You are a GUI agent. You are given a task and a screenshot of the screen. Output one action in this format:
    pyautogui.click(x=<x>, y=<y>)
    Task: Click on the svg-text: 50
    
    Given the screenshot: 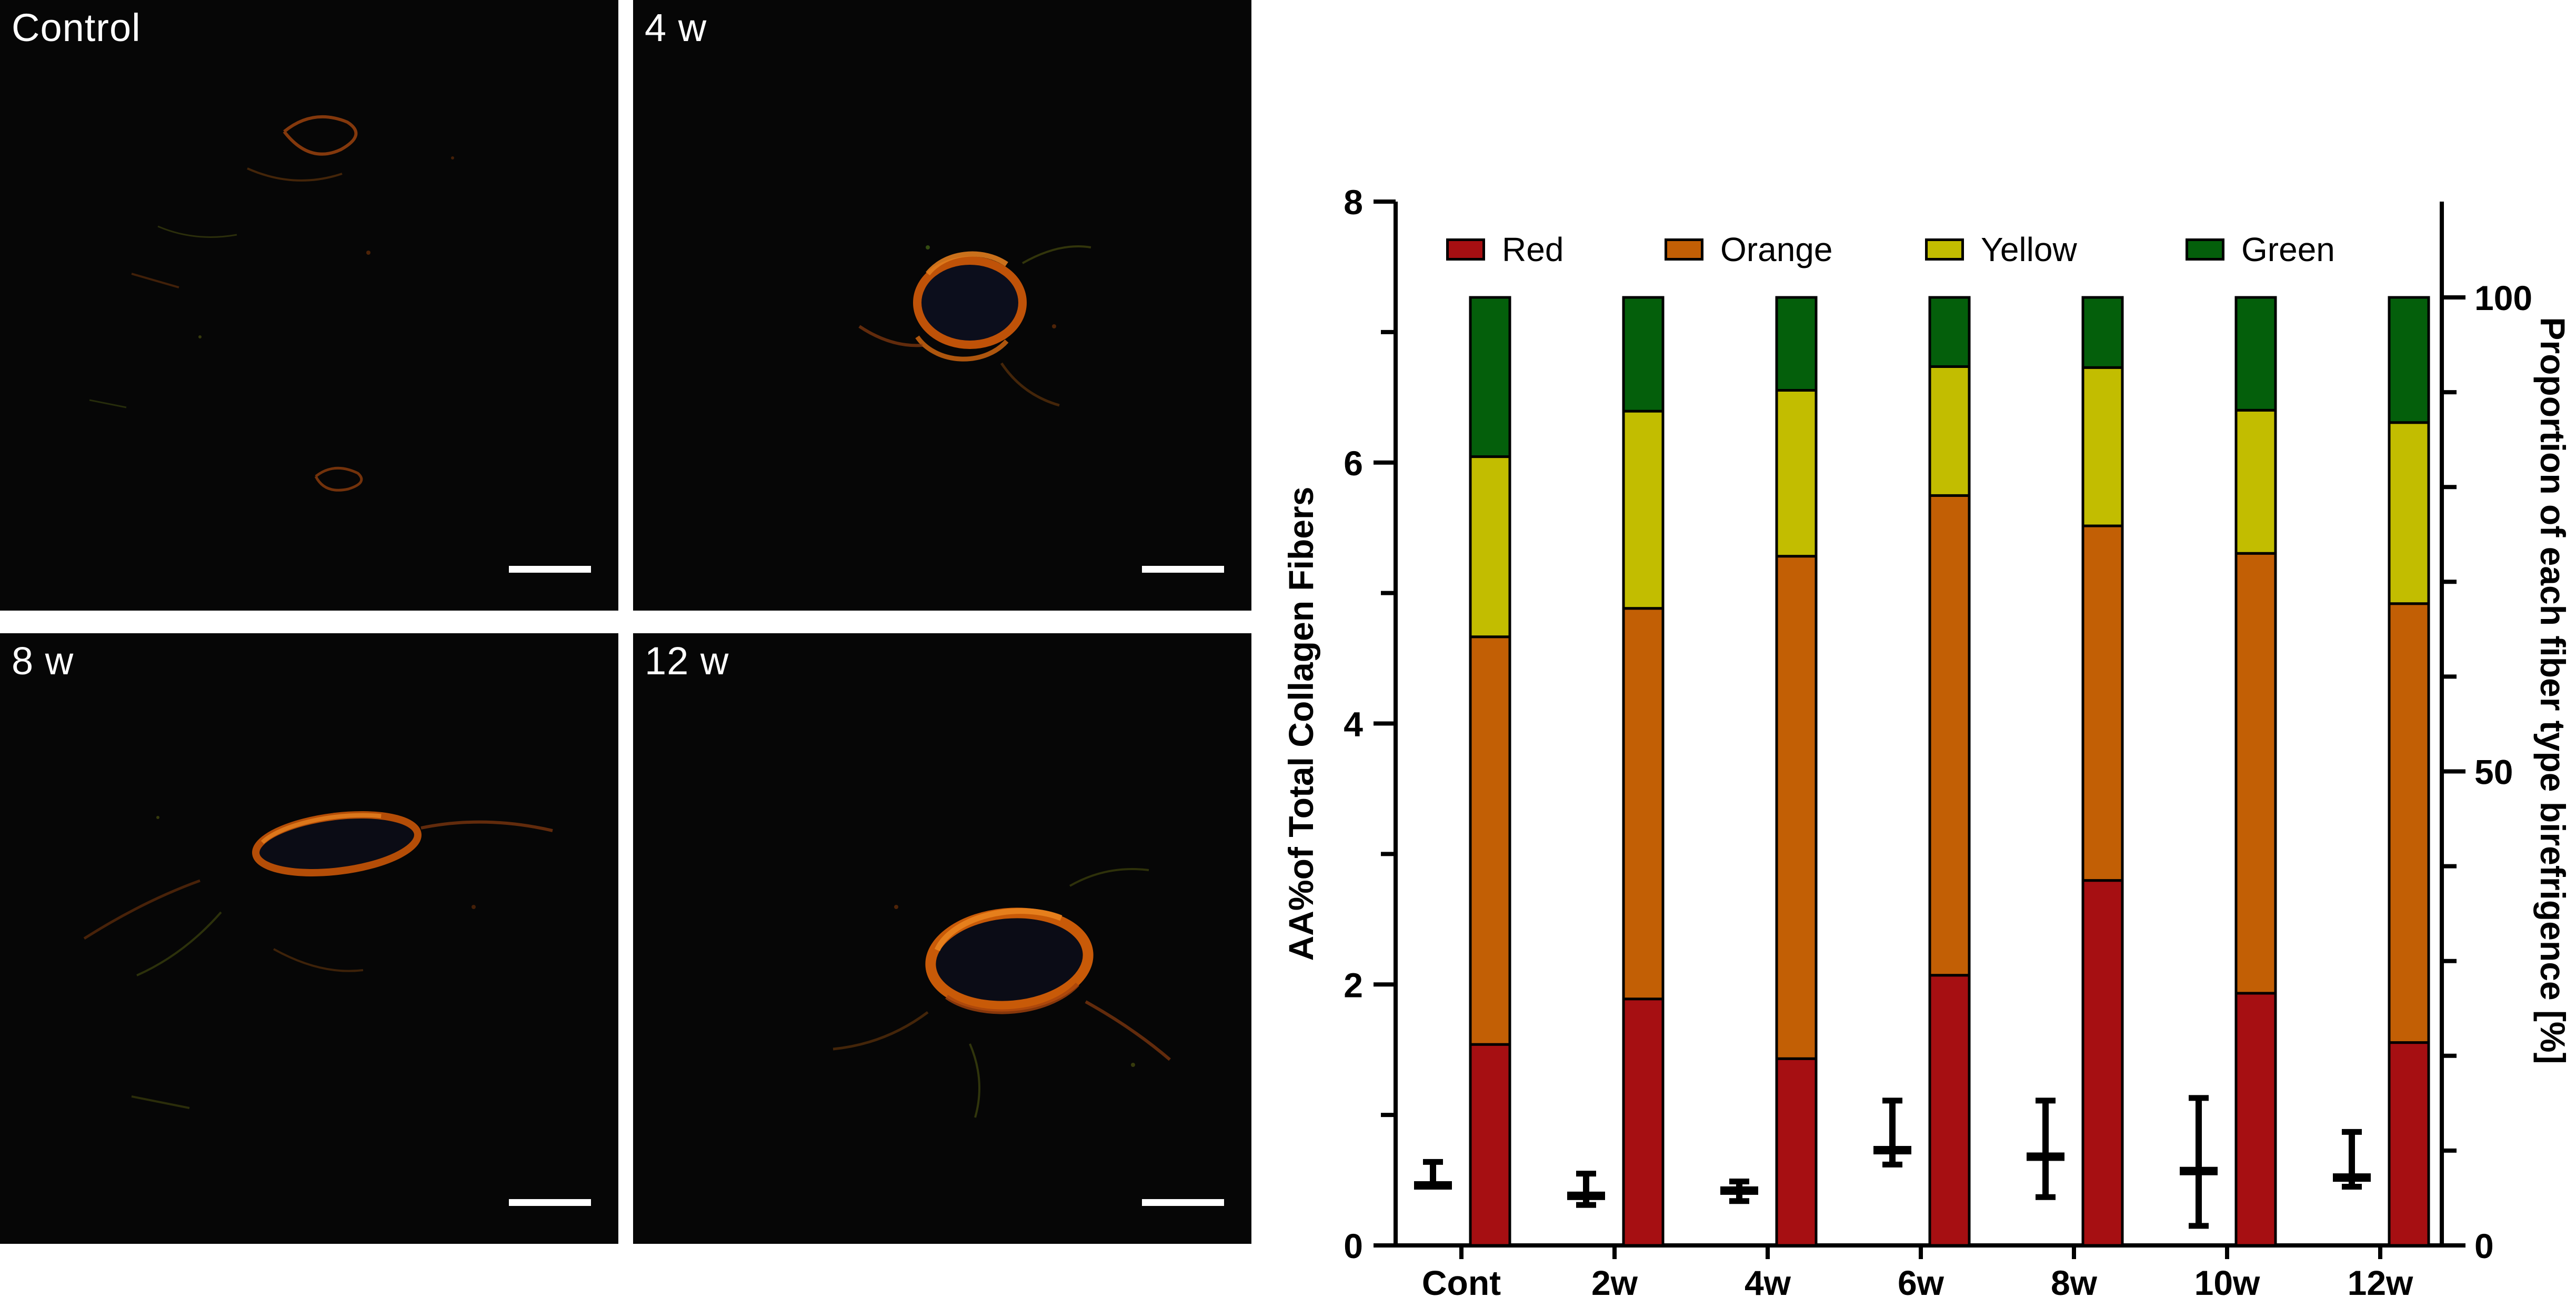 What is the action you would take?
    pyautogui.click(x=2493, y=772)
    